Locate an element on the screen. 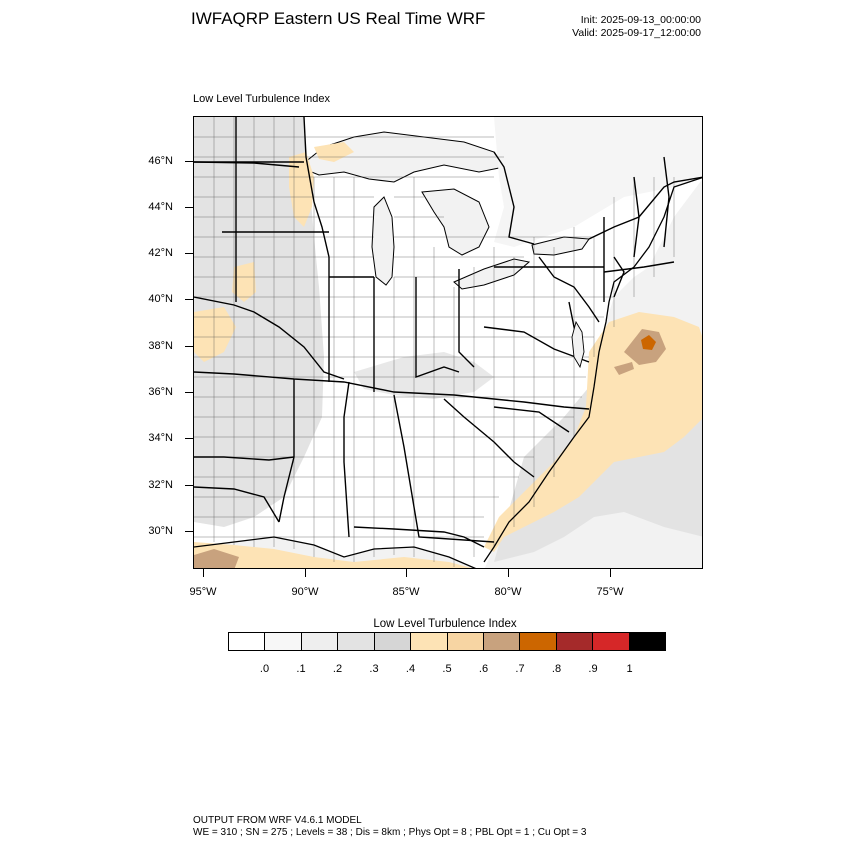 The height and width of the screenshot is (850, 850). colorbar-label: .8 is located at coordinates (556, 669).